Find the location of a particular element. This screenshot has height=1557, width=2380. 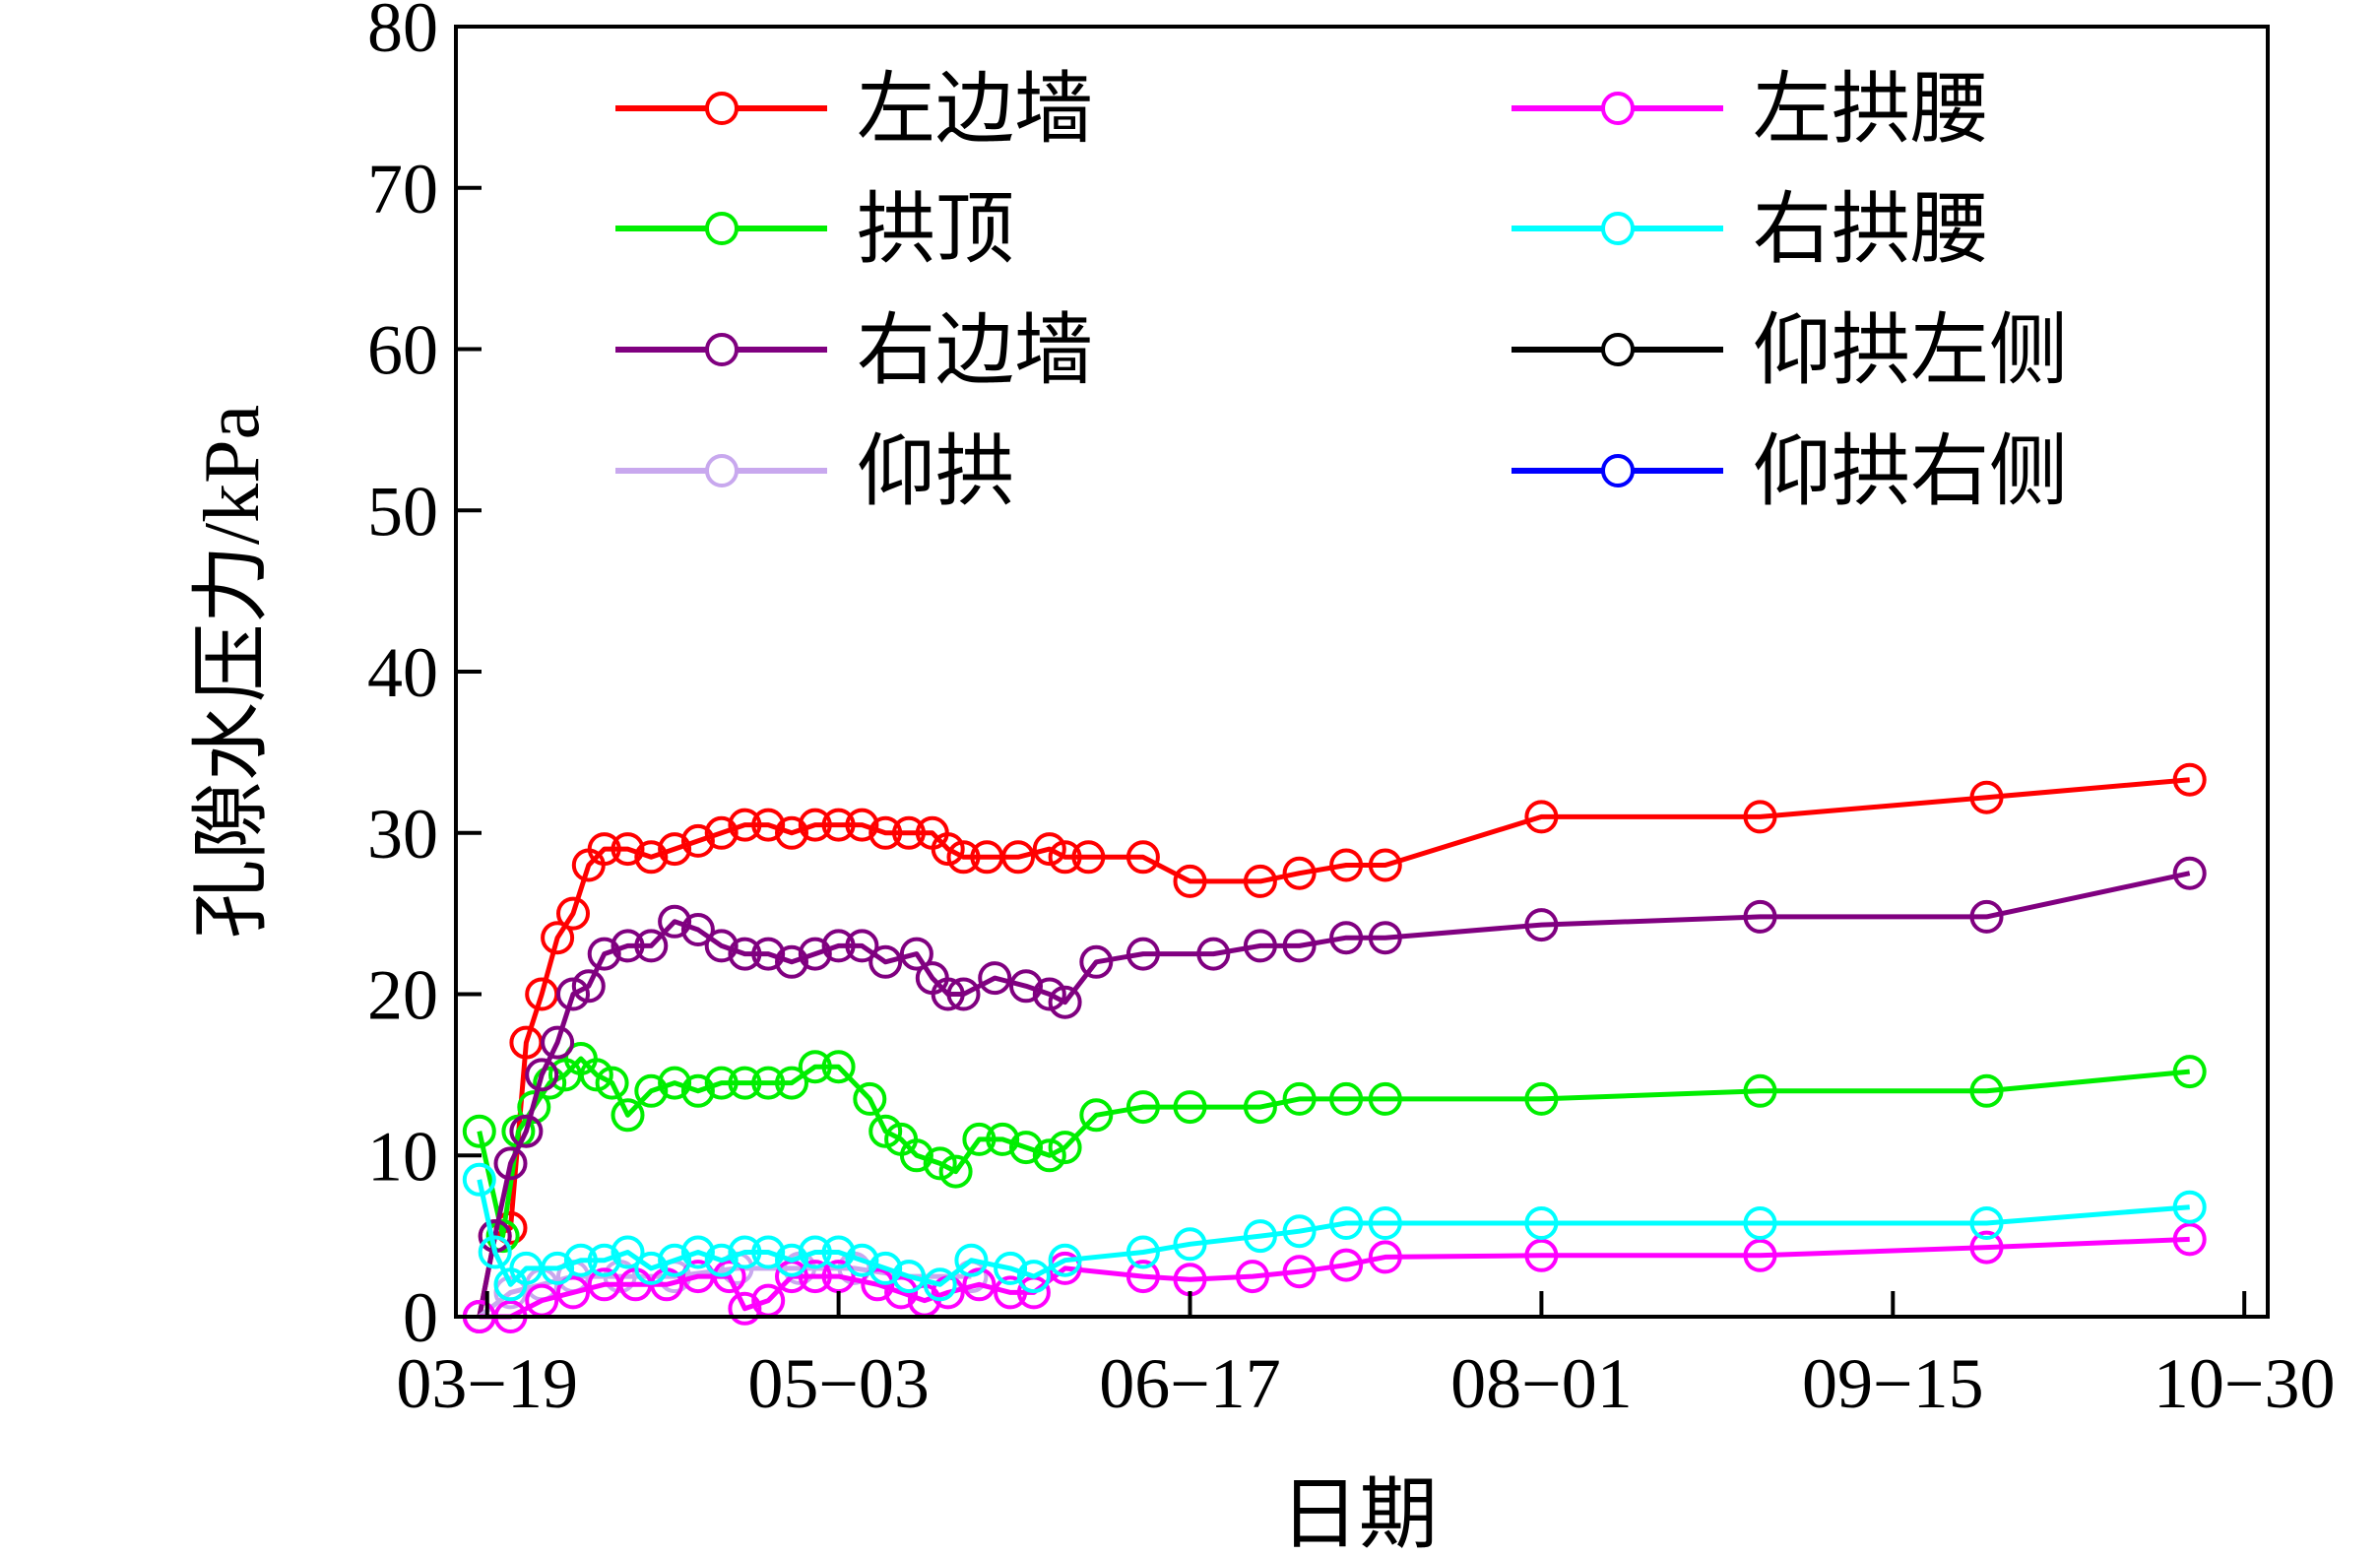

x-tick-label: 03−19 is located at coordinates (487, 1383).